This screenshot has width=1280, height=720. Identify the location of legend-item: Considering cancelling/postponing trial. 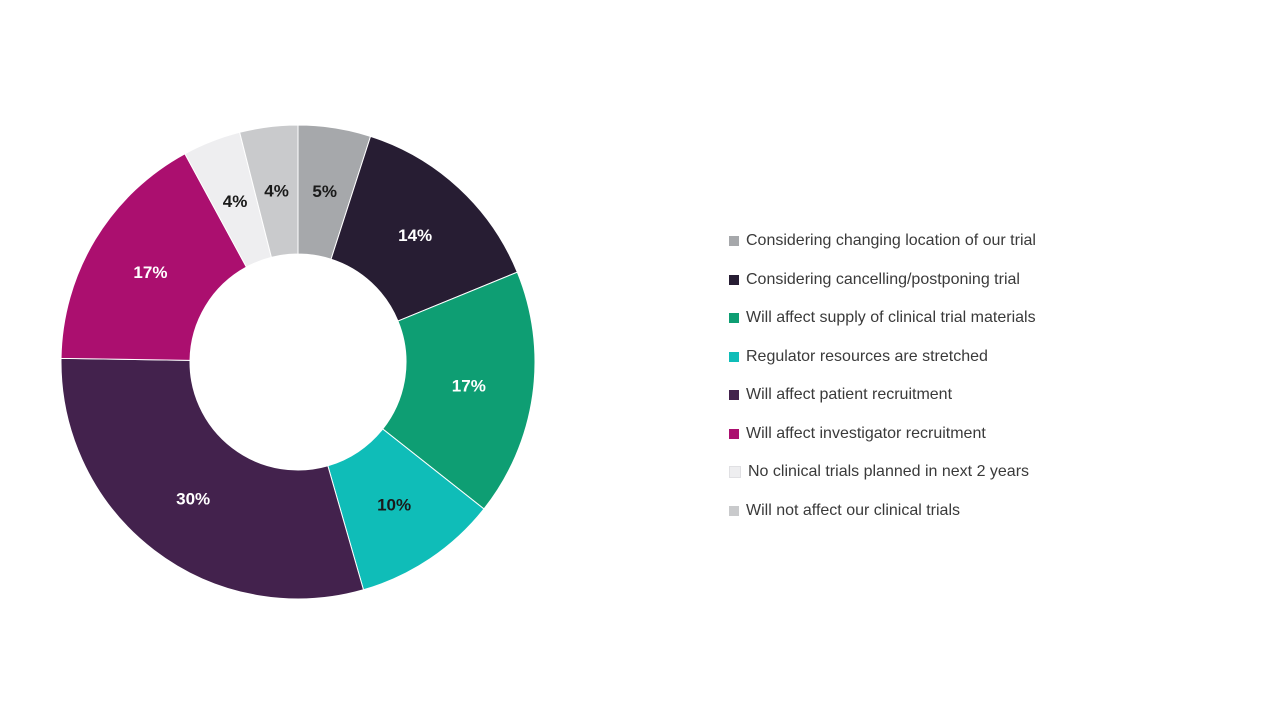
(939, 280).